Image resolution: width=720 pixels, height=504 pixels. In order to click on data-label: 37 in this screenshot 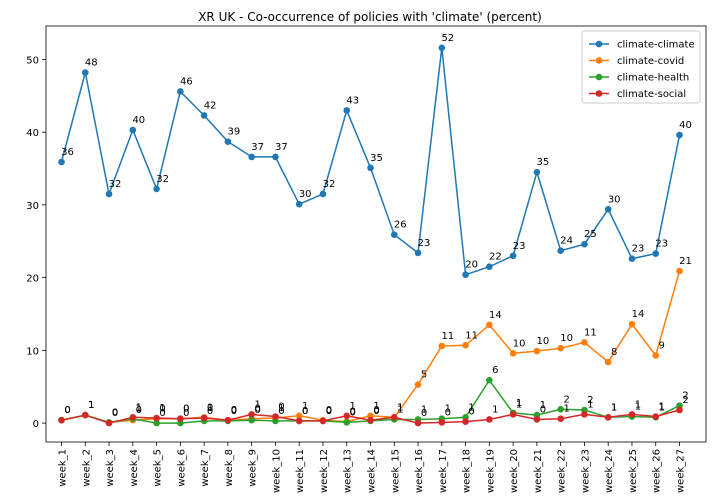, I will do `click(257, 147)`.